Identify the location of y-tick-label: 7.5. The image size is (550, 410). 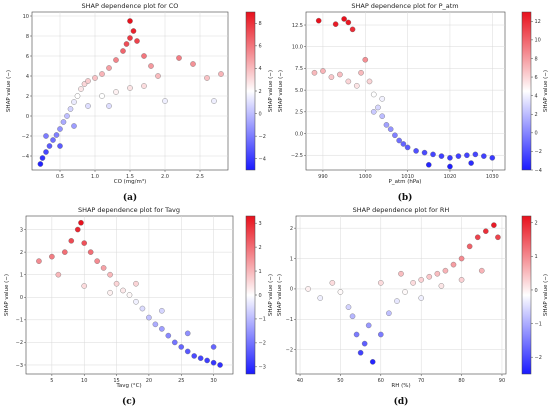
(299, 69).